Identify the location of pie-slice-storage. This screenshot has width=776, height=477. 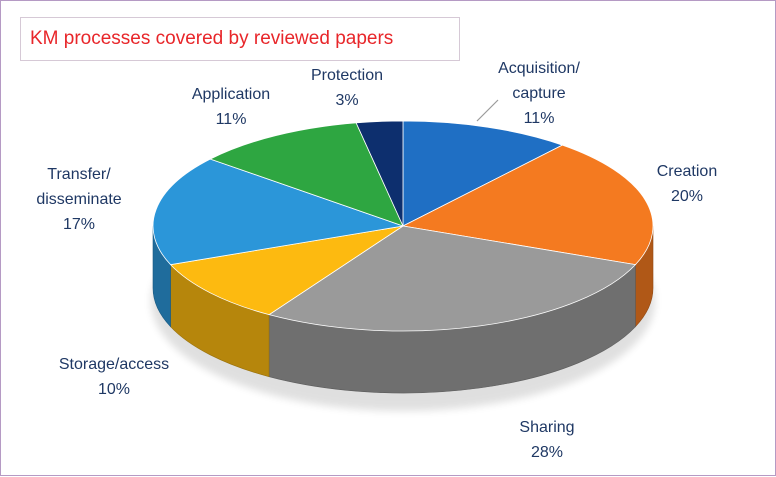
(286, 270).